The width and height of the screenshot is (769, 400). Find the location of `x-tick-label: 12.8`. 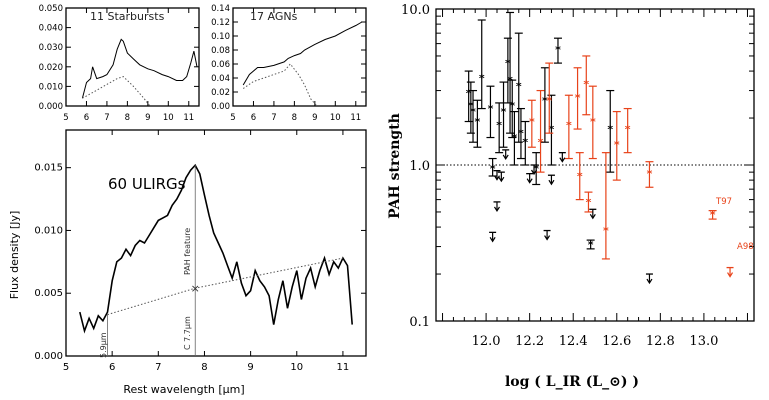

x-tick-label: 12.8 is located at coordinates (660, 341).